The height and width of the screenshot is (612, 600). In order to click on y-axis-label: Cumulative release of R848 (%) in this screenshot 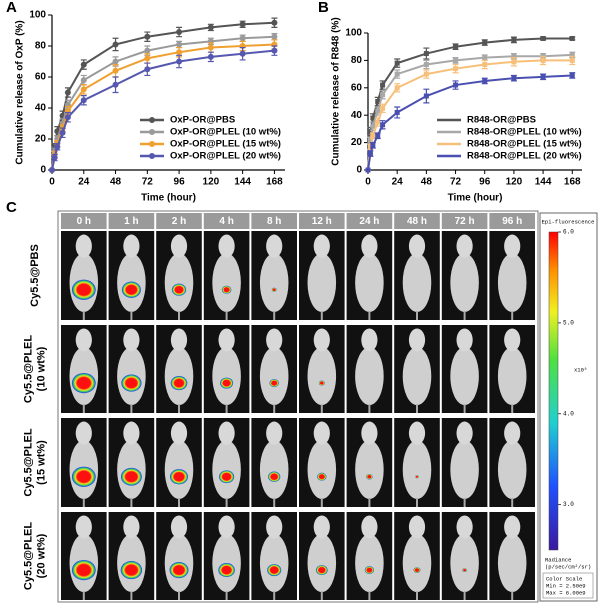, I will do `click(336, 91)`.